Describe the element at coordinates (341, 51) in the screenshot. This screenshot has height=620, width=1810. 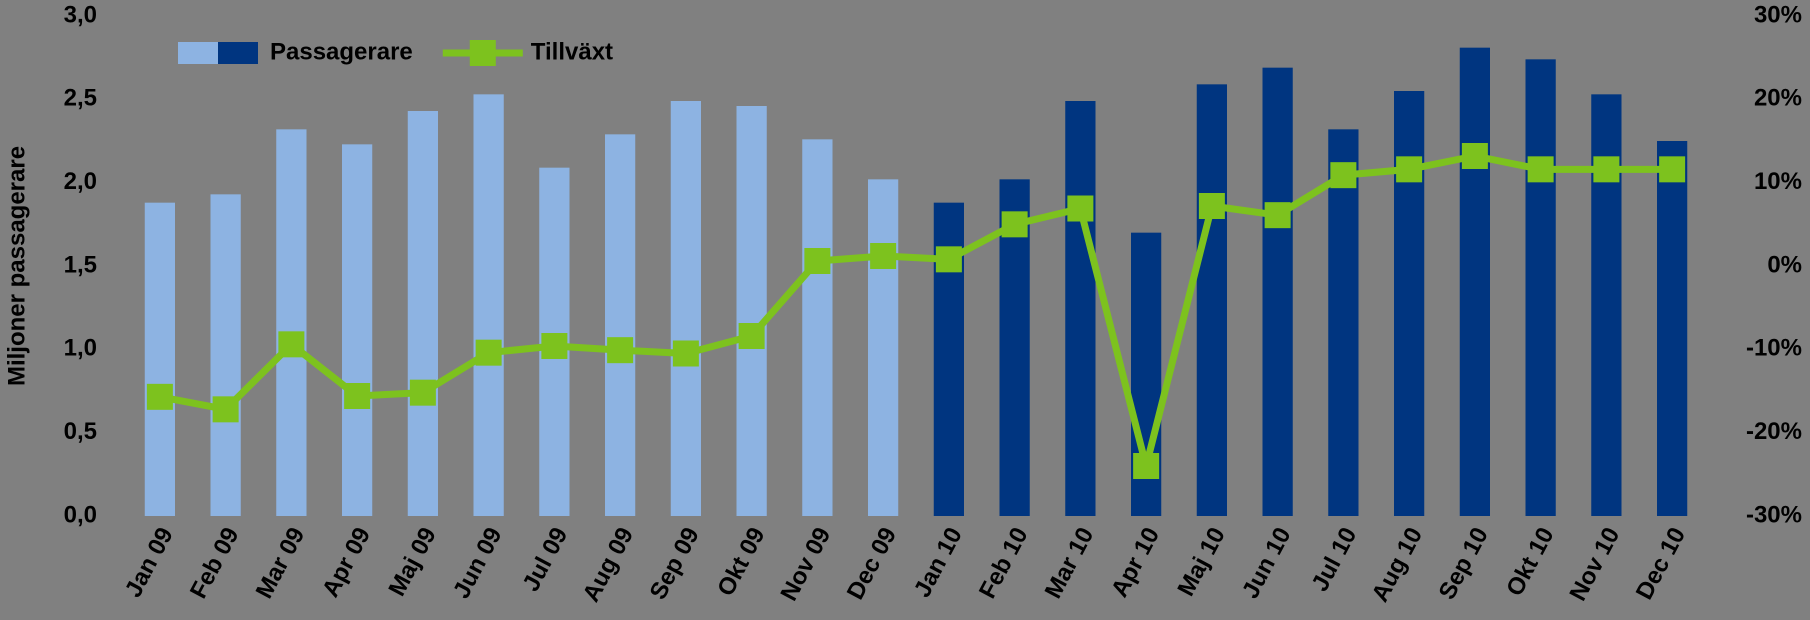
I see `legend-label: Passagerare` at that location.